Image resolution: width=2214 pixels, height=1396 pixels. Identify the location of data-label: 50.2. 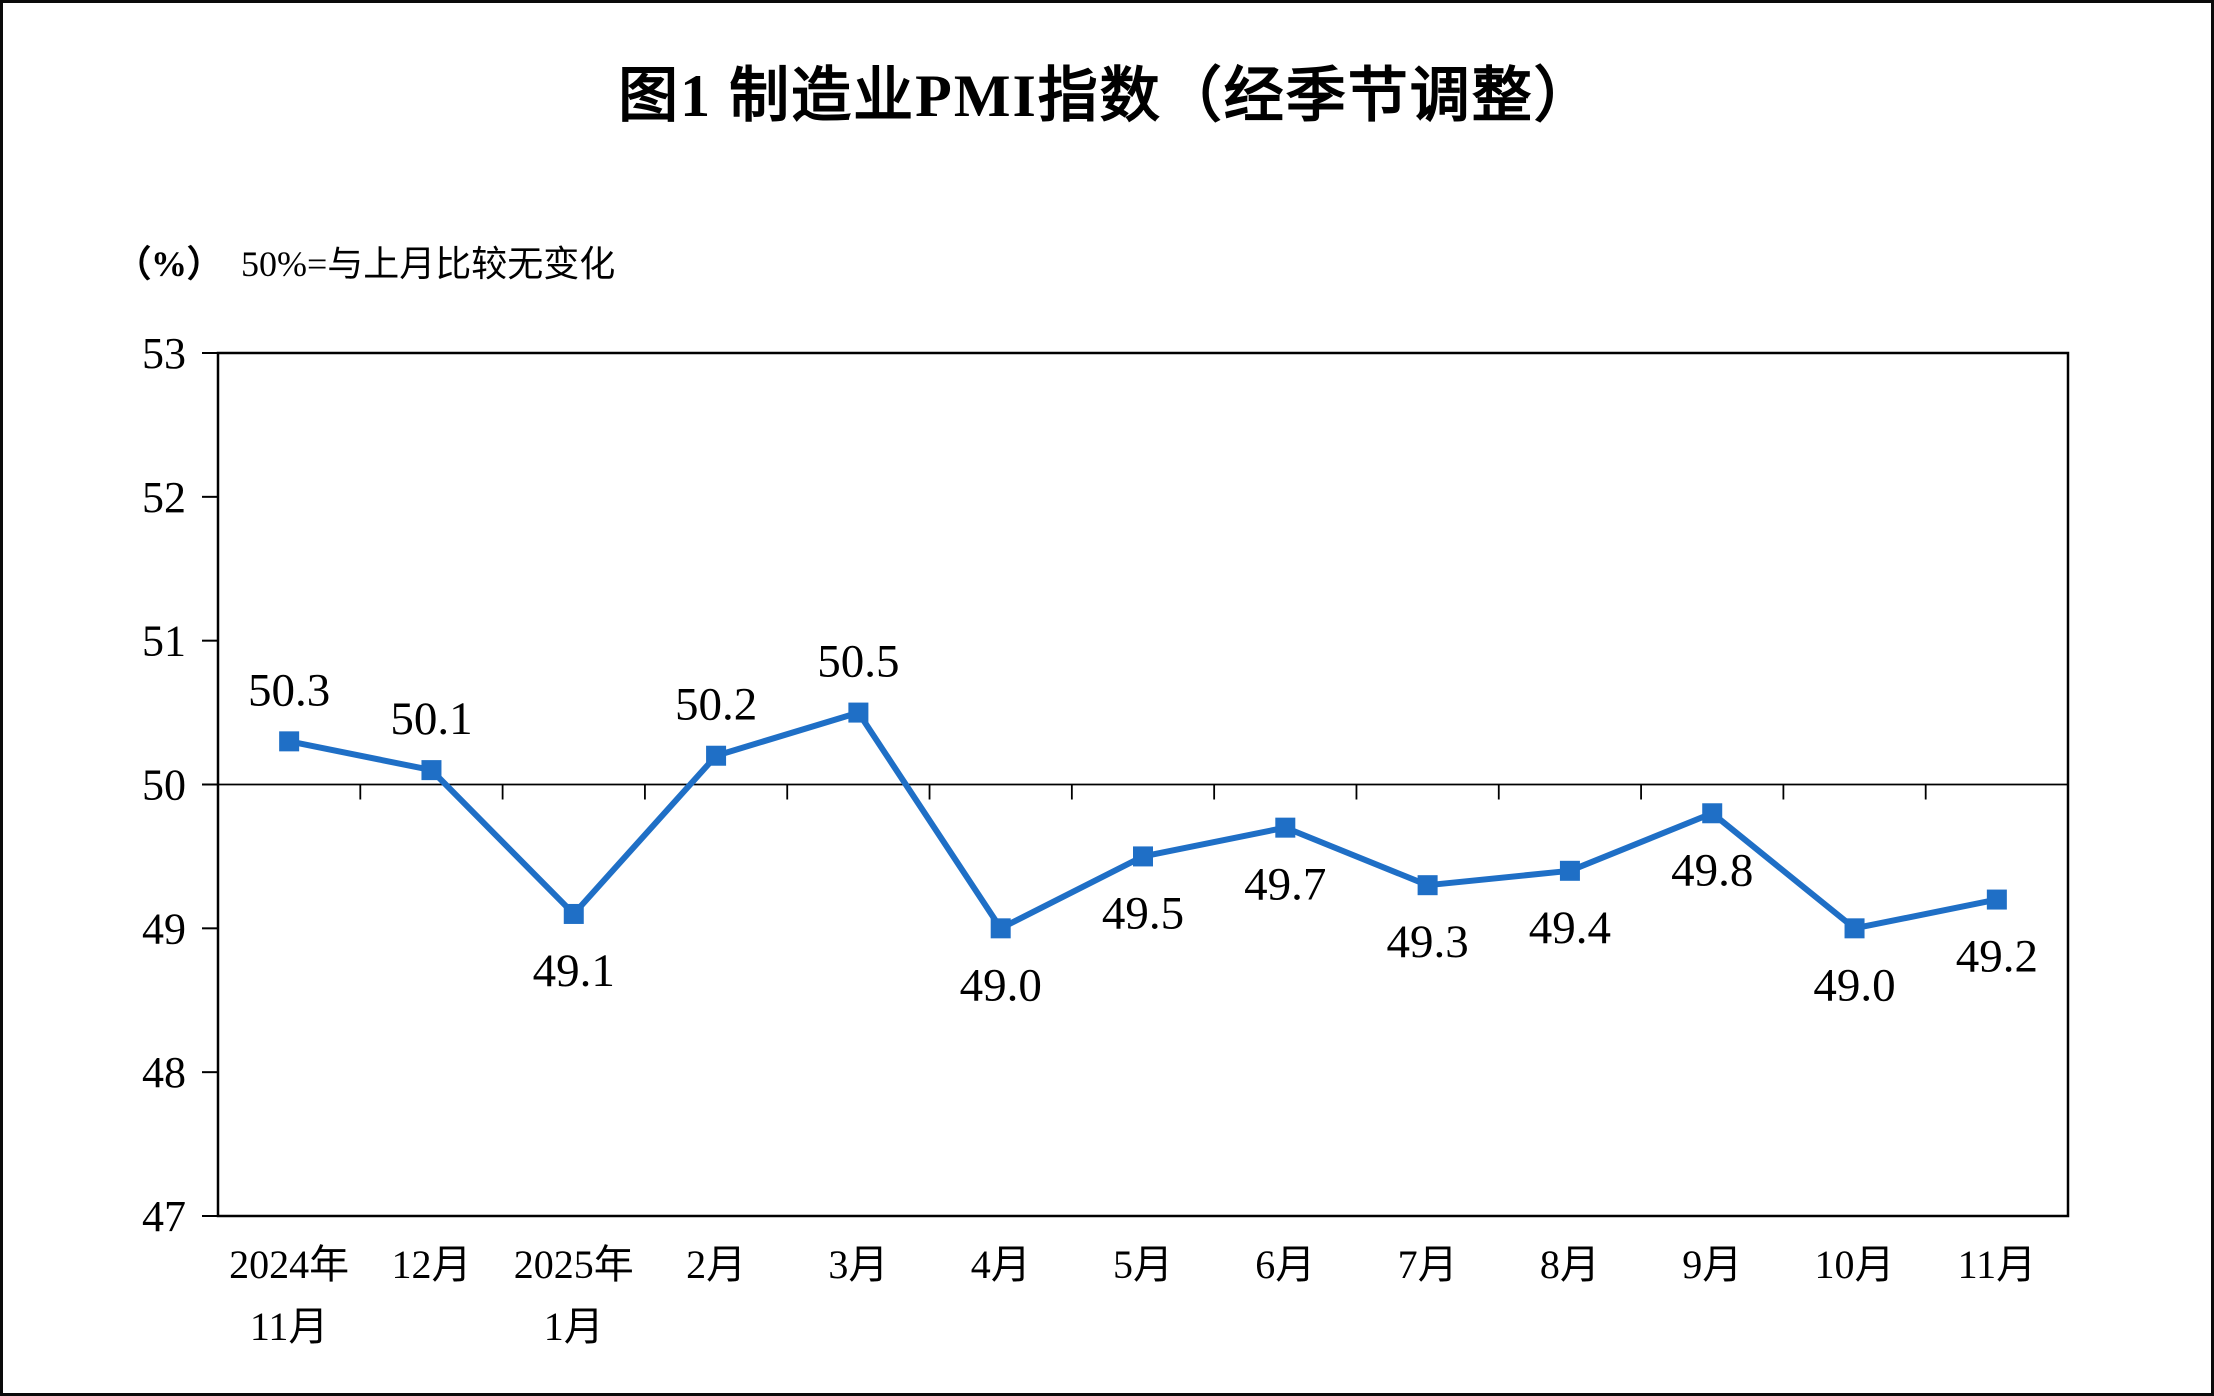
(716, 705).